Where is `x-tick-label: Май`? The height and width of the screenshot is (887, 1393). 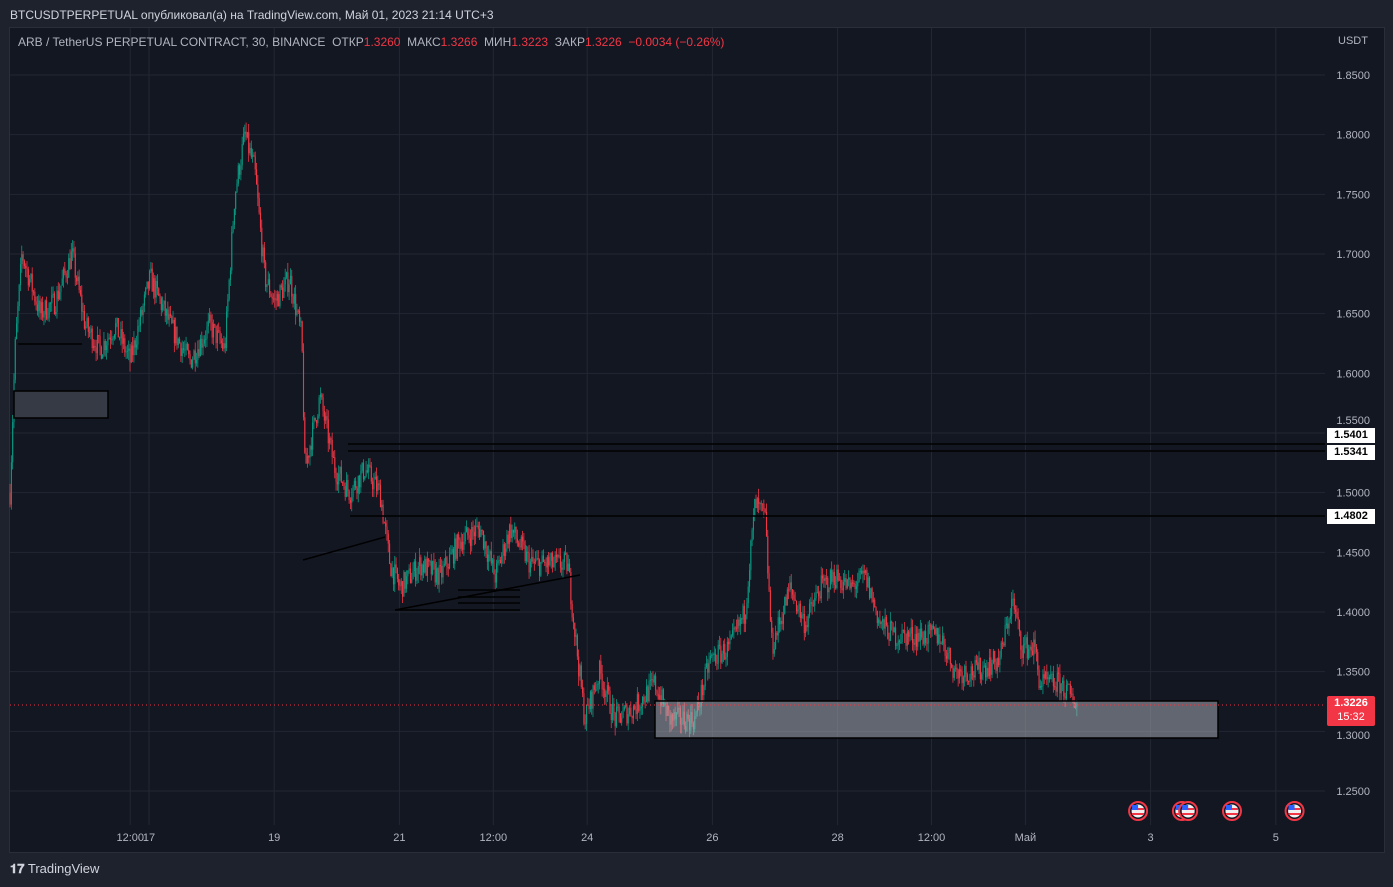 x-tick-label: Май is located at coordinates (1026, 838).